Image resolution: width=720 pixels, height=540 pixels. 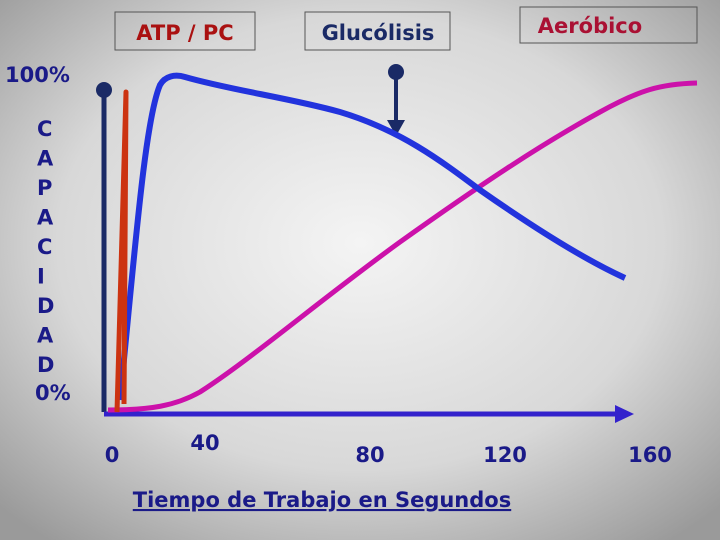 What do you see at coordinates (396, 72) in the screenshot?
I see `arrow-dot` at bounding box center [396, 72].